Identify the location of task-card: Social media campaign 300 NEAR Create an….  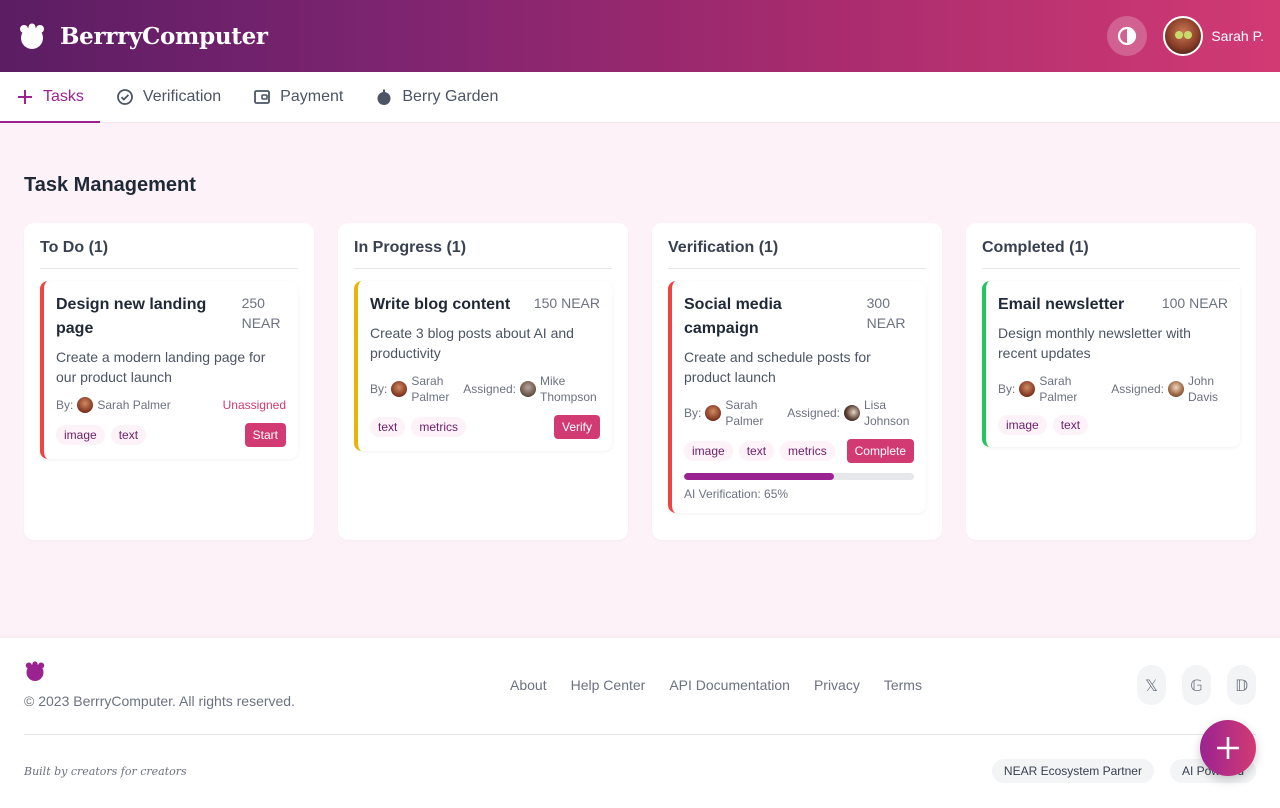
(797, 397).